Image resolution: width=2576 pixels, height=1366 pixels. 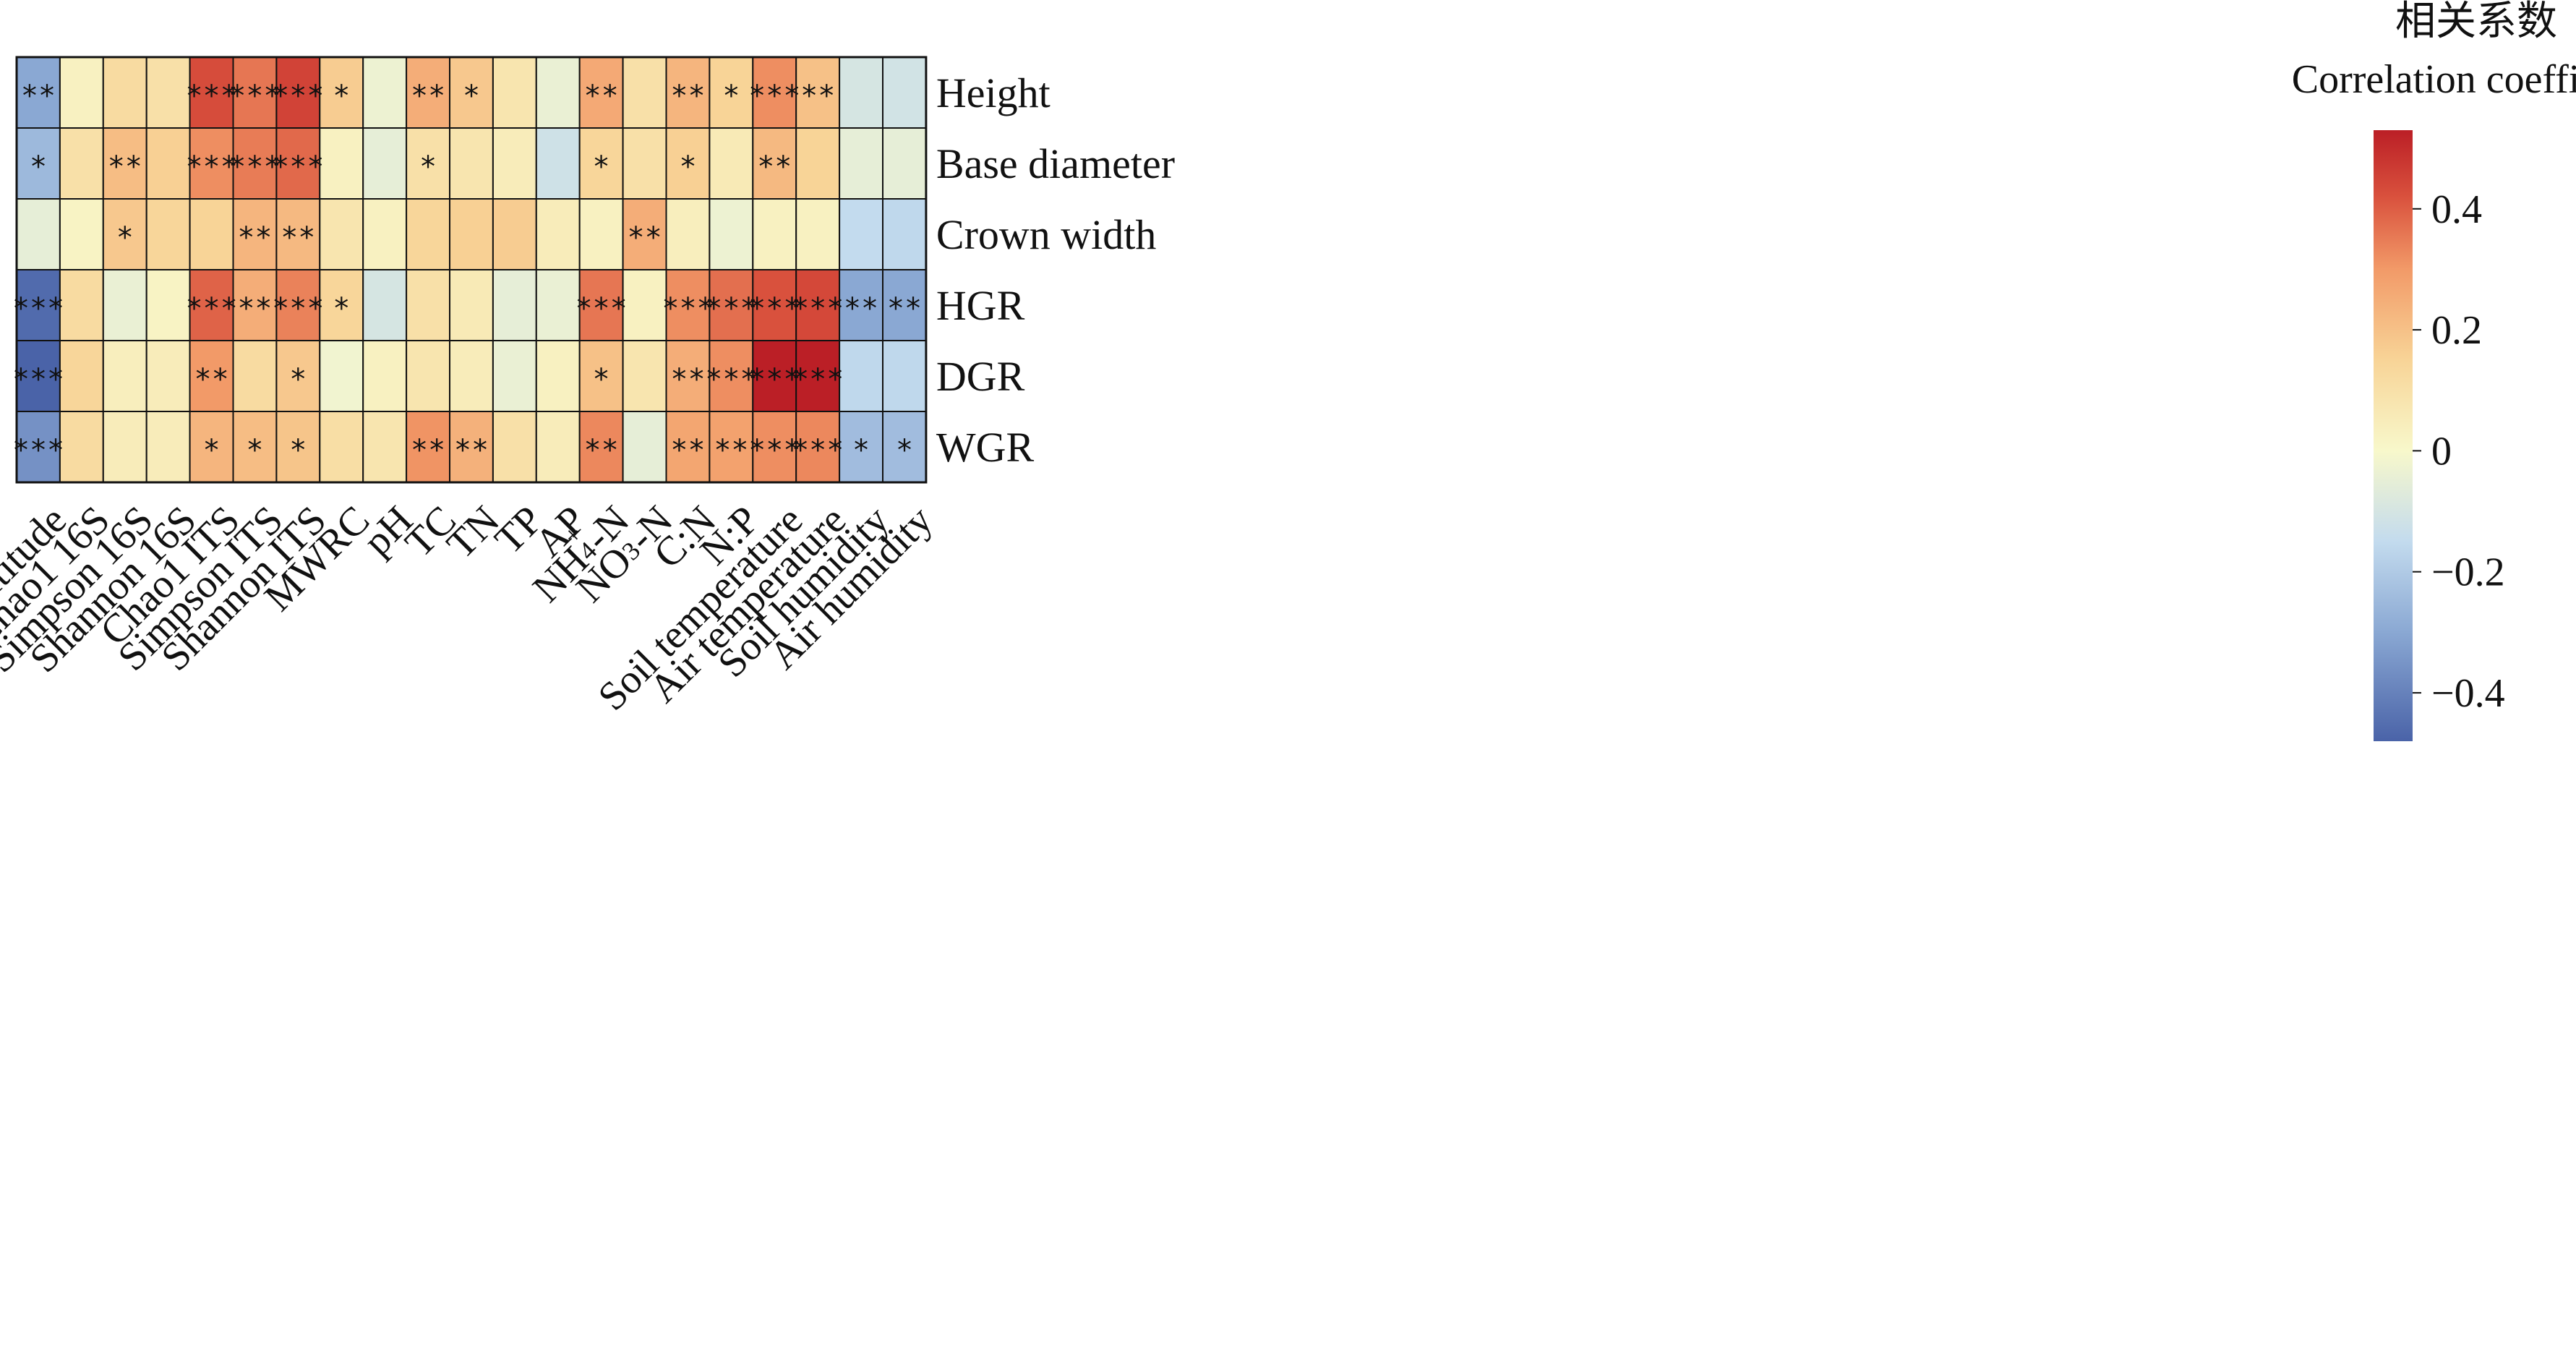 What do you see at coordinates (82, 305) in the screenshot?
I see `cell-hgr-chao1-16s` at bounding box center [82, 305].